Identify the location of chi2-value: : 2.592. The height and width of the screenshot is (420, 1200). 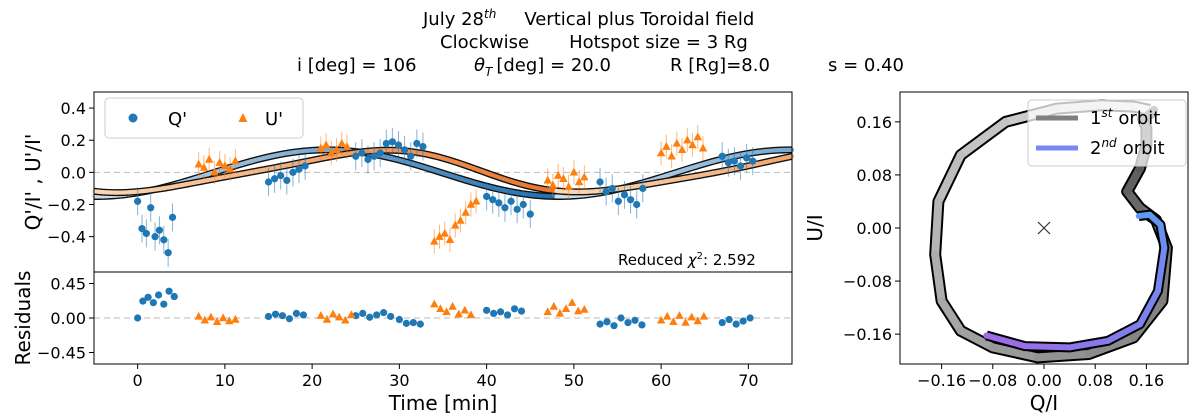
(729, 260).